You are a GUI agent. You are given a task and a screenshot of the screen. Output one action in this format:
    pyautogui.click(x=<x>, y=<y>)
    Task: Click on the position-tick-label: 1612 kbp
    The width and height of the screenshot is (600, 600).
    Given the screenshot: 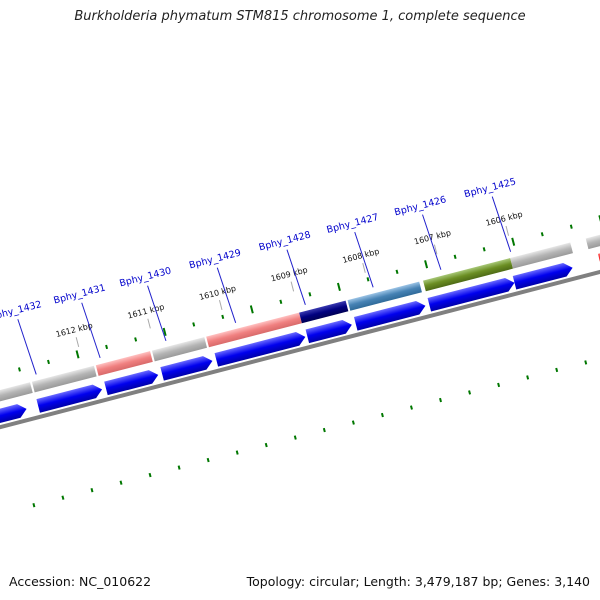 What is the action you would take?
    pyautogui.click(x=74, y=330)
    